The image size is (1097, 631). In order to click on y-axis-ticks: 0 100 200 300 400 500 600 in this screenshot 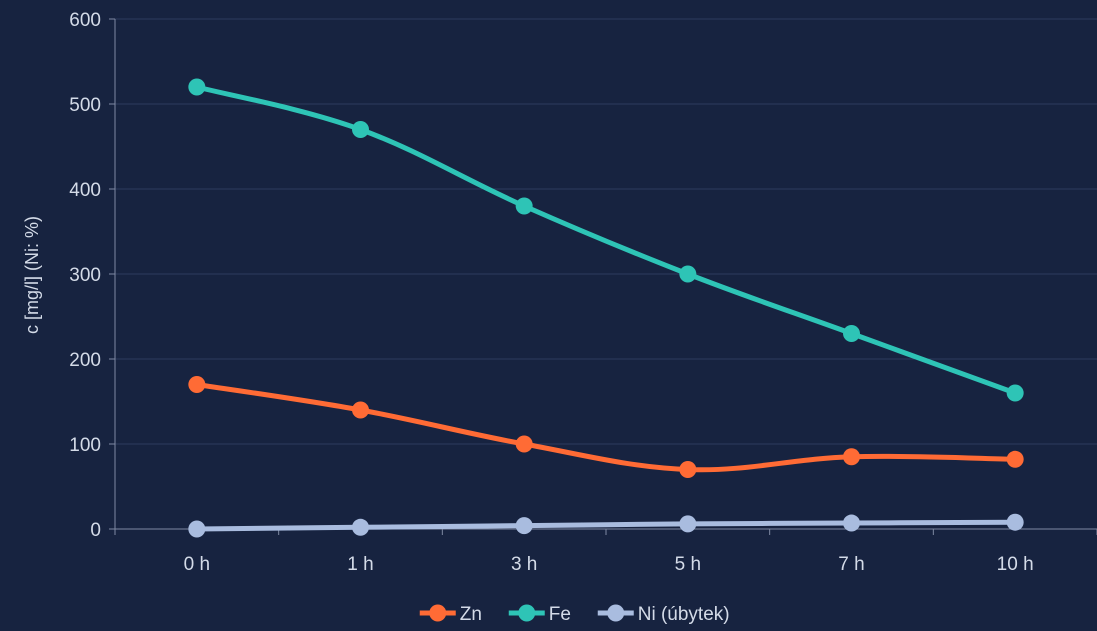, I will do `click(92, 275)`.